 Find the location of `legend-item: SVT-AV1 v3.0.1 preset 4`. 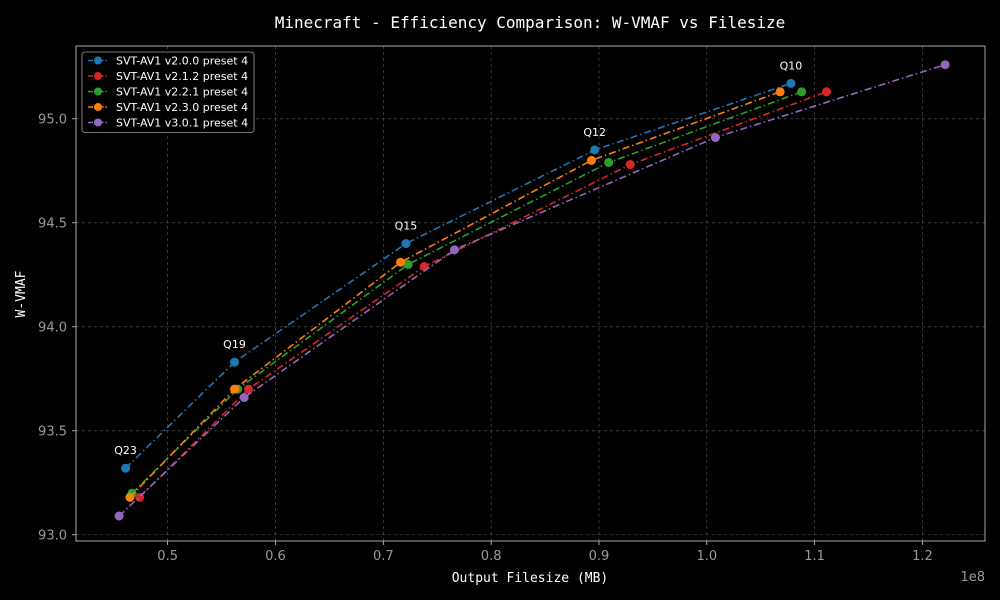

legend-item: SVT-AV1 v3.0.1 preset 4 is located at coordinates (168, 123).